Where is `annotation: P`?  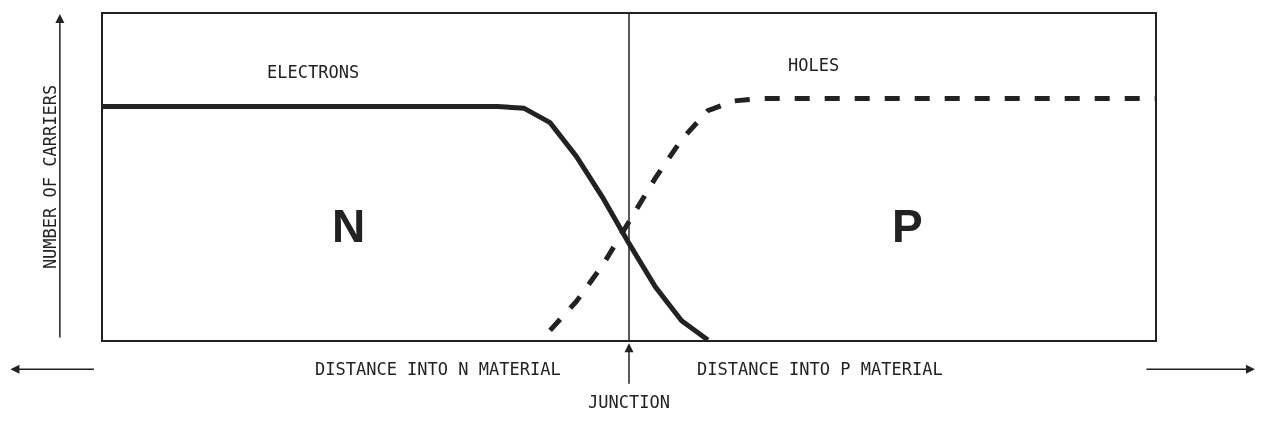 annotation: P is located at coordinates (907, 226).